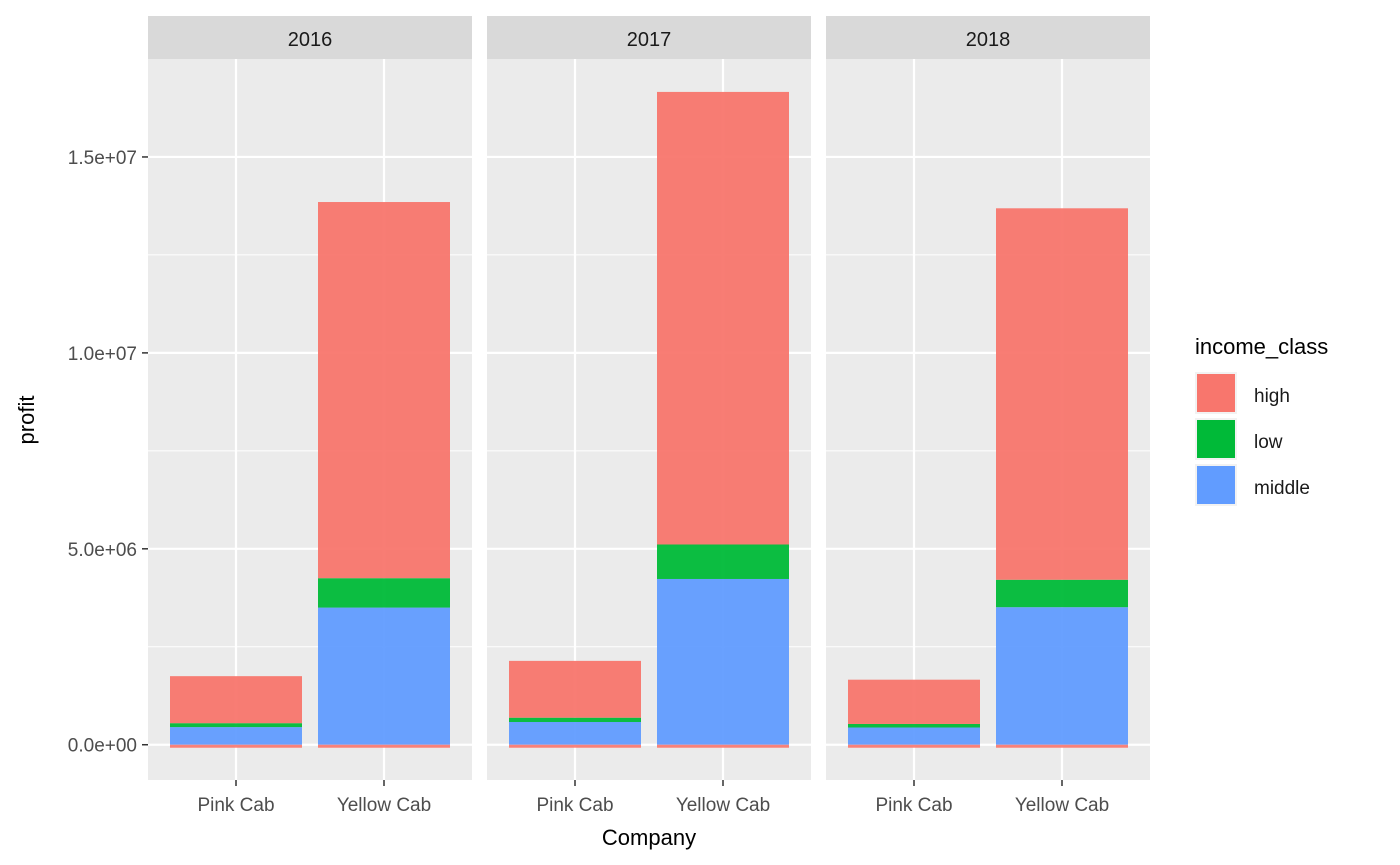 The height and width of the screenshot is (865, 1400). I want to click on y-tick-label: 5.0e+06, so click(102, 550).